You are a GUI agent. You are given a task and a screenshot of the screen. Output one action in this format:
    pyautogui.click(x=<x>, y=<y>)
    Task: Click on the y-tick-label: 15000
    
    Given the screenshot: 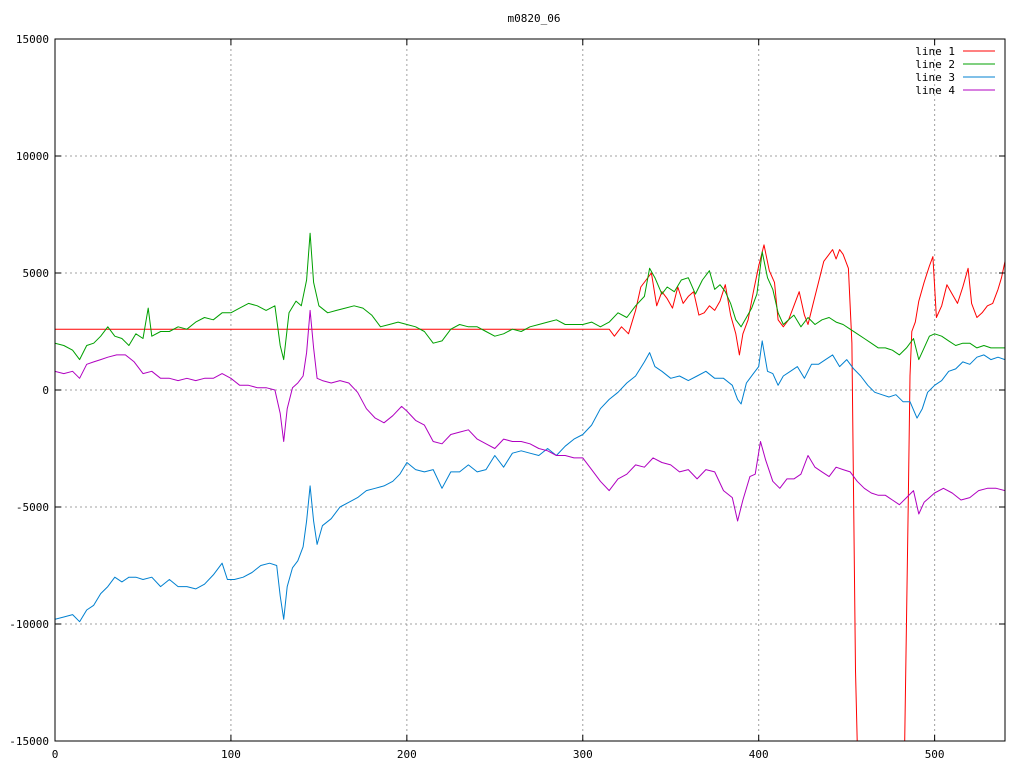 What is the action you would take?
    pyautogui.click(x=32, y=39)
    